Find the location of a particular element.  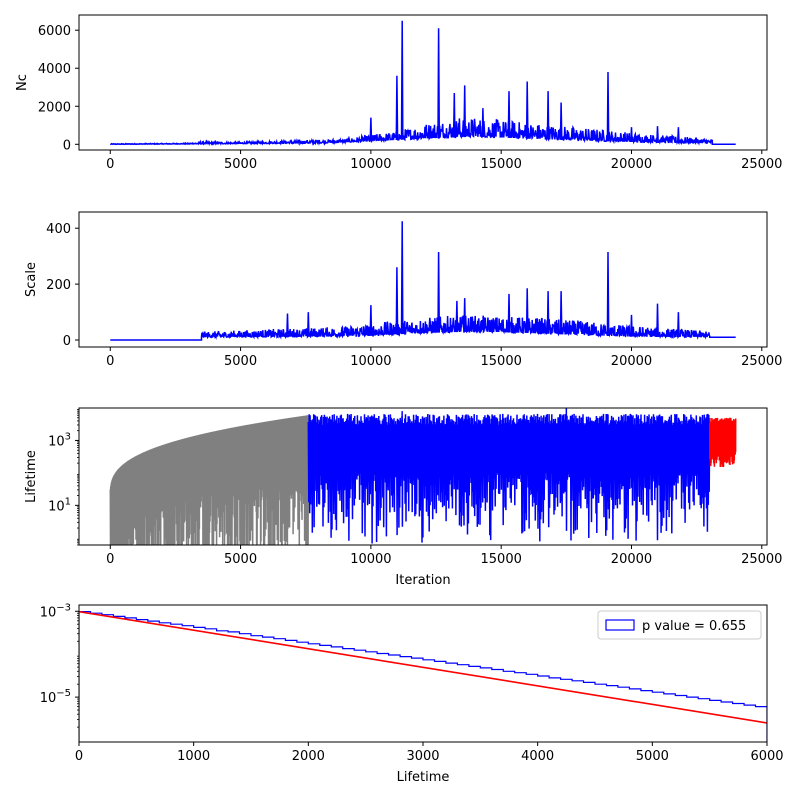

legend-label: p value = 0.655 is located at coordinates (694, 626).